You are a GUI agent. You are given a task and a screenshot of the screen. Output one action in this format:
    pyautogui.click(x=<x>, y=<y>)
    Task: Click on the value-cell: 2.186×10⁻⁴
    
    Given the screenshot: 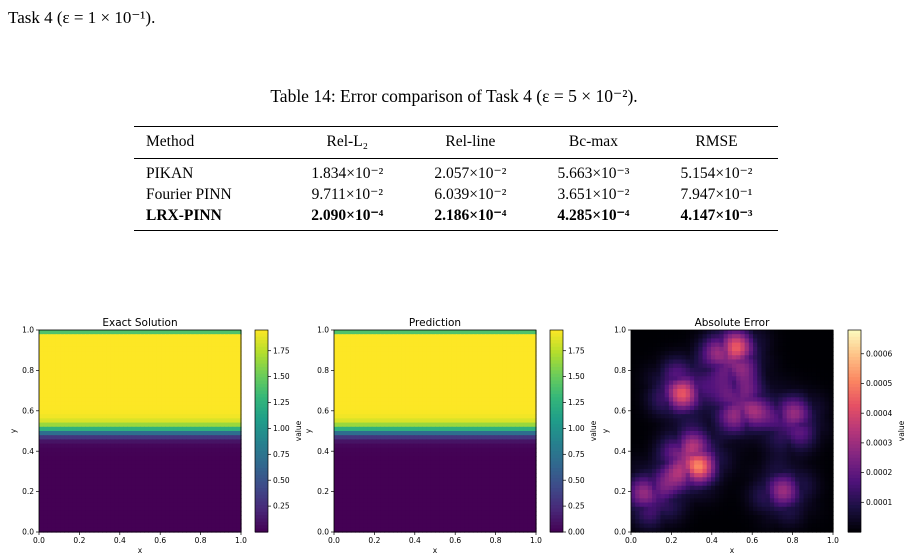 What is the action you would take?
    pyautogui.click(x=470, y=215)
    